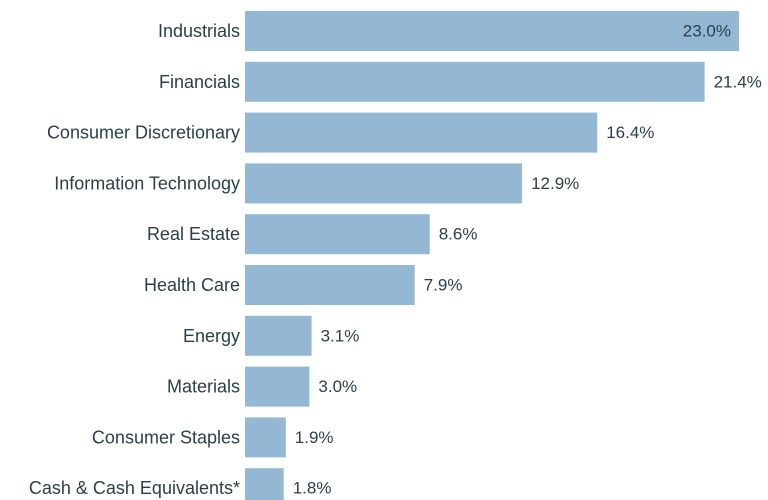 Image resolution: width=768 pixels, height=500 pixels. Describe the element at coordinates (147, 183) in the screenshot. I see `category-label: Information Technology` at that location.